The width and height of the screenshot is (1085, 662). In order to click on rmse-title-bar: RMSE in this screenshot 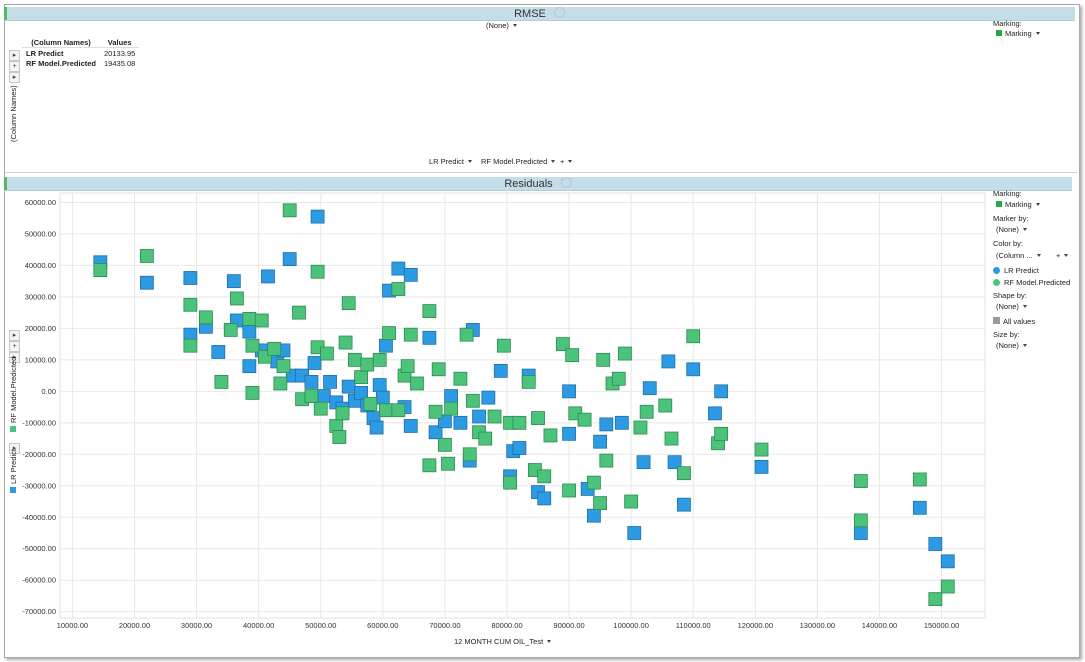, I will do `click(539, 14)`.